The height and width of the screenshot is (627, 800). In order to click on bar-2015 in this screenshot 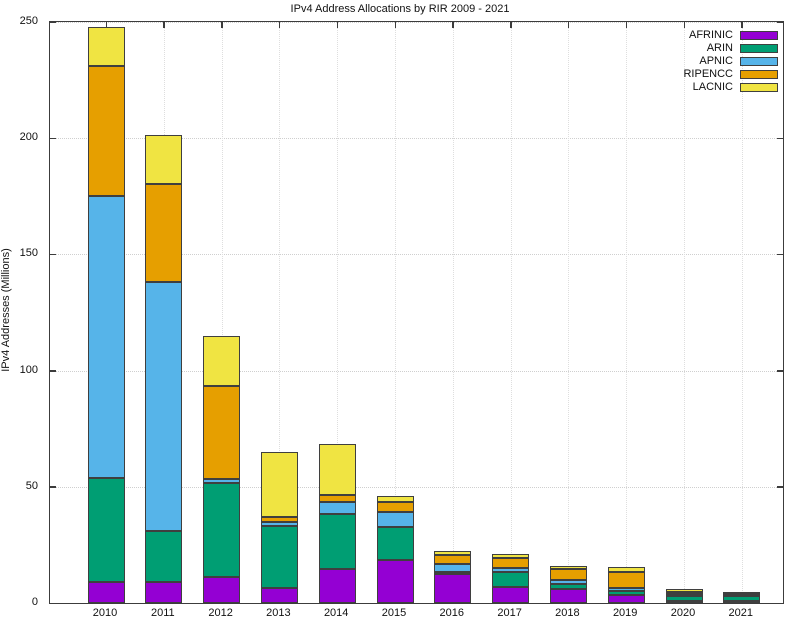, I will do `click(395, 549)`.